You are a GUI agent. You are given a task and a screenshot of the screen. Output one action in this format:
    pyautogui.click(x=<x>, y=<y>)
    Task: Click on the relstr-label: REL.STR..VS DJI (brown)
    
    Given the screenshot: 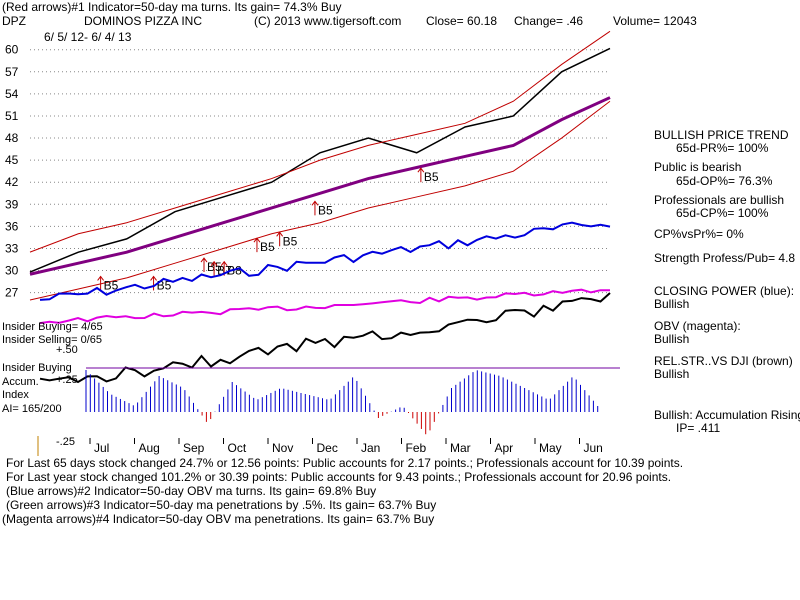 What is the action you would take?
    pyautogui.click(x=723, y=361)
    